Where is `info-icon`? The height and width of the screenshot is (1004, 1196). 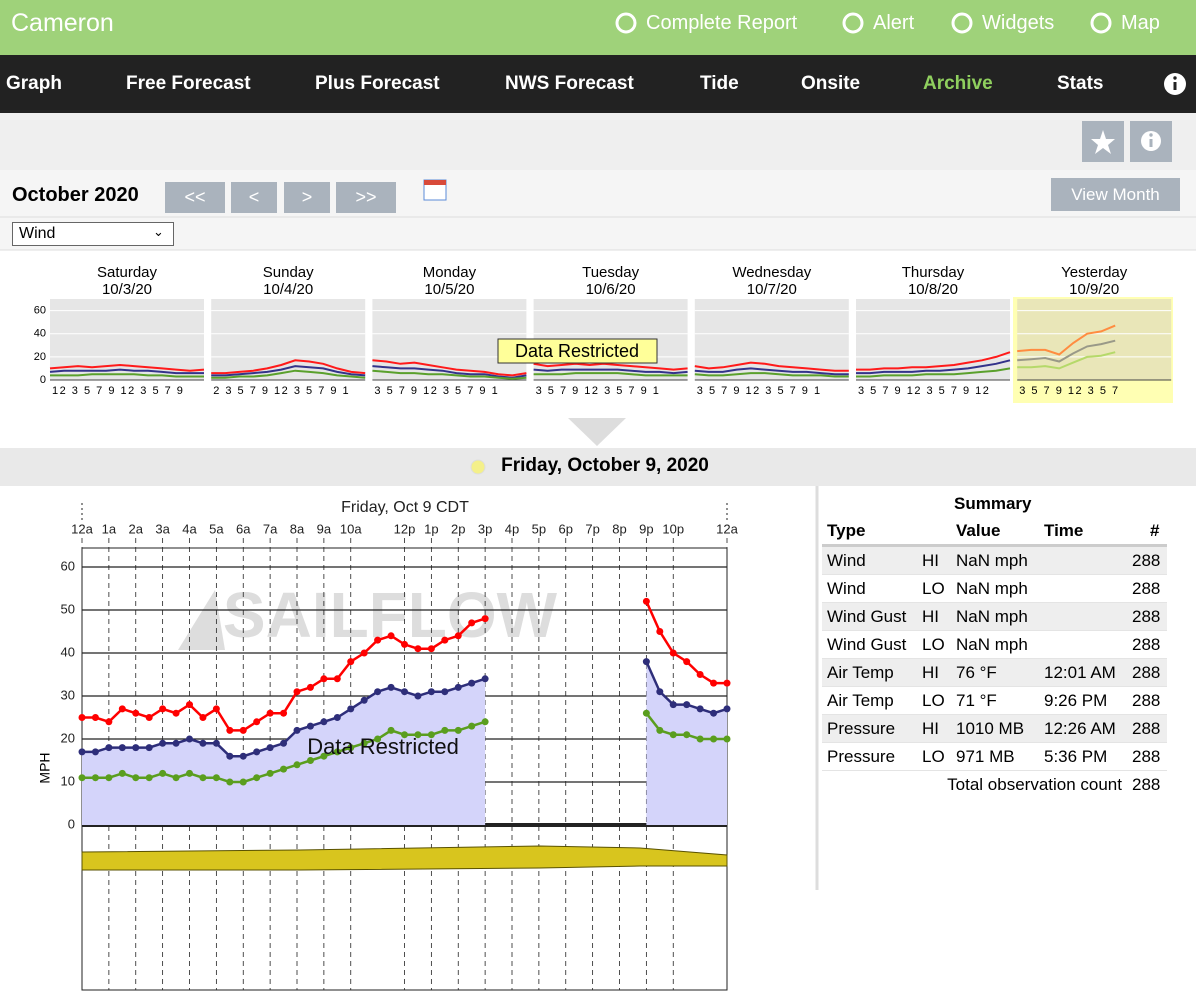
info-icon is located at coordinates (1175, 86).